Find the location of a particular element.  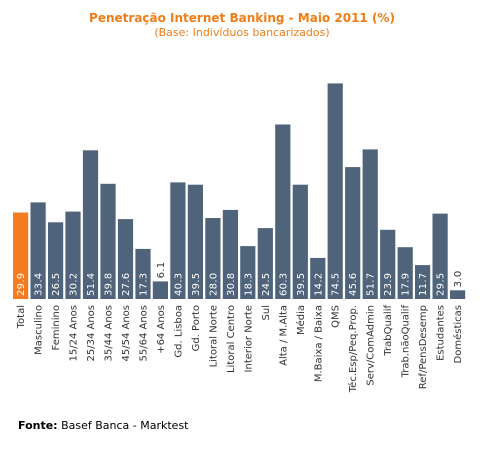

category-label-18: QMS is located at coordinates (336, 316).